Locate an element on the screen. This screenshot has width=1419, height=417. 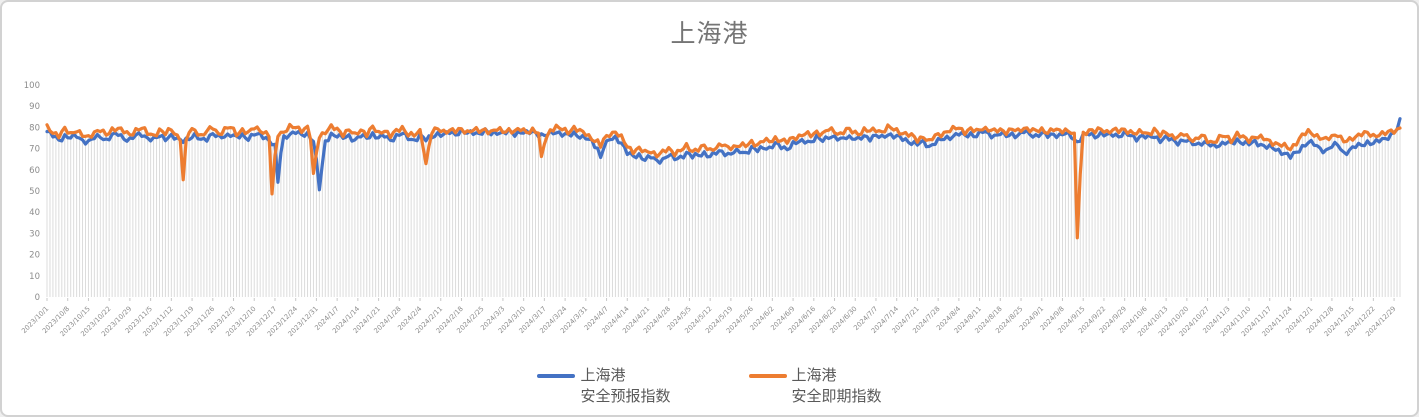
forecast-series-swatch is located at coordinates (556, 376).